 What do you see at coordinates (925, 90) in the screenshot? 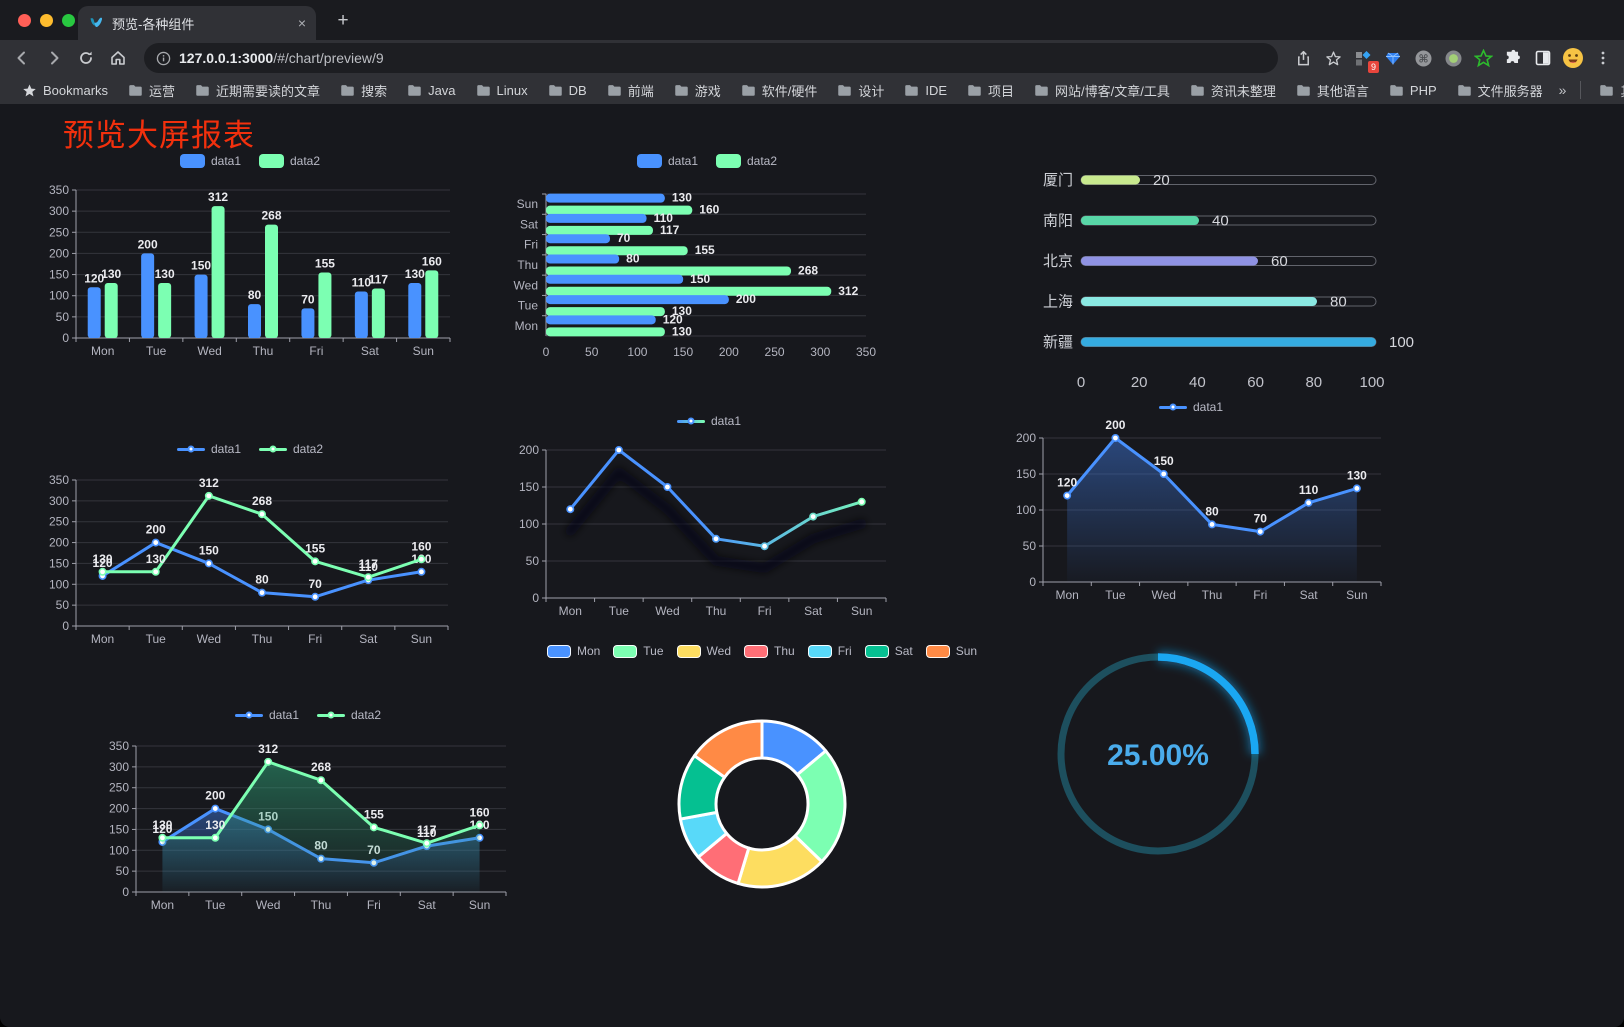
I see `bookmark-folder: IDE` at bounding box center [925, 90].